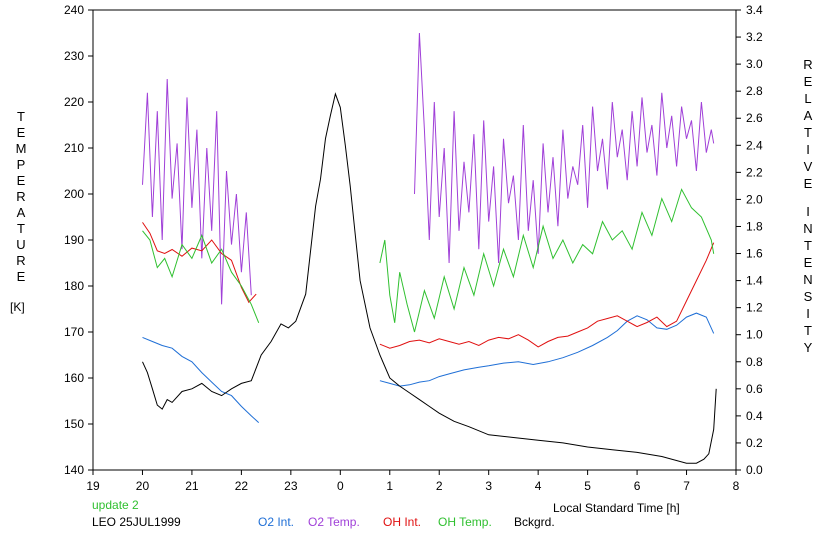 The image size is (828, 535). I want to click on right-tick-label: 2.8, so click(754, 91).